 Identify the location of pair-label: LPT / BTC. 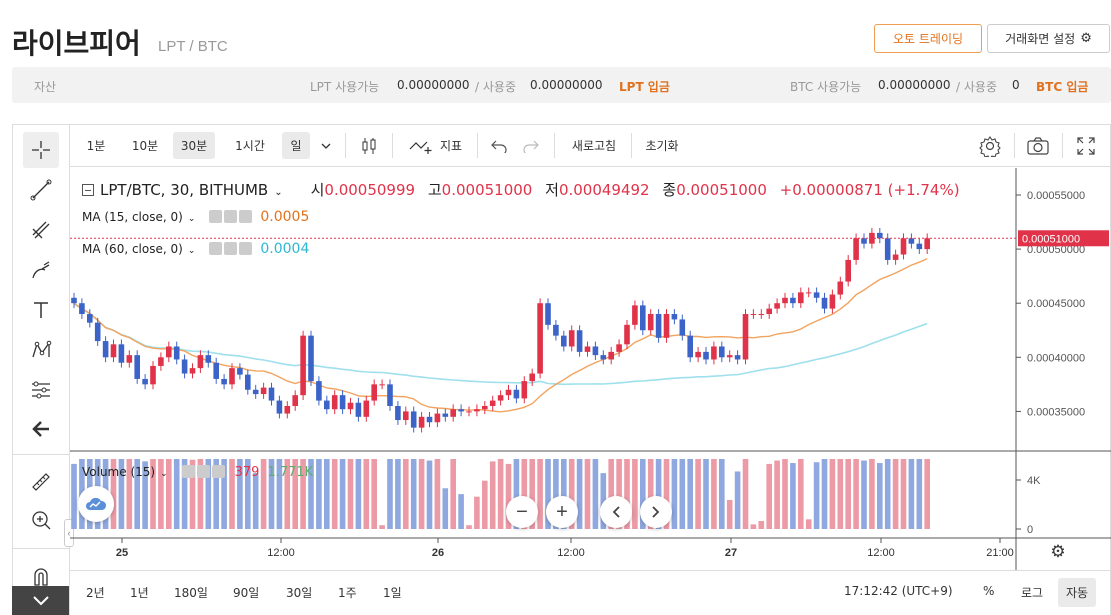
(193, 46).